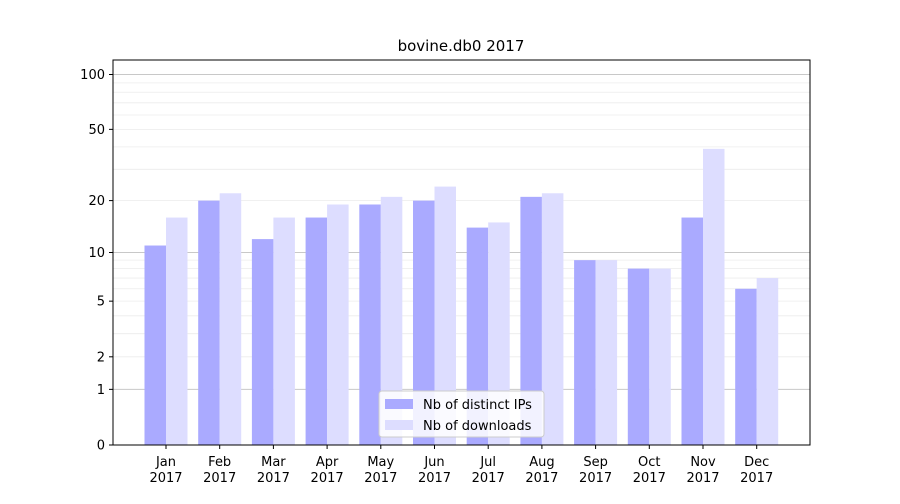  Describe the element at coordinates (595, 470) in the screenshot. I see `x-tick-label: Sep 2017` at that location.